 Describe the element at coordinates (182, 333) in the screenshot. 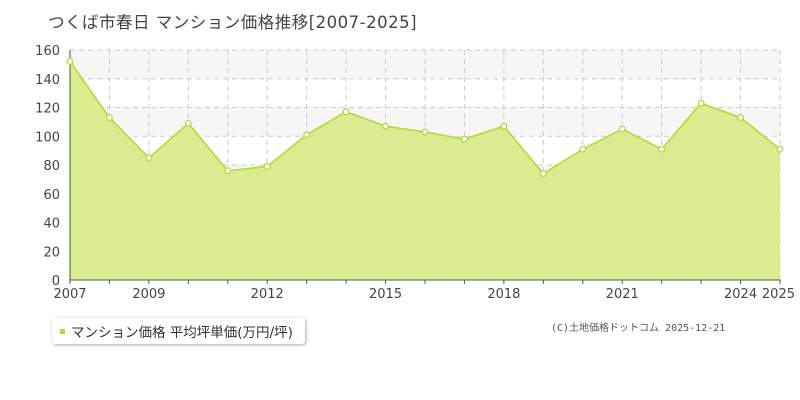

I see `legend-label: マンション価格 平均坪単価(万円/坪)` at that location.